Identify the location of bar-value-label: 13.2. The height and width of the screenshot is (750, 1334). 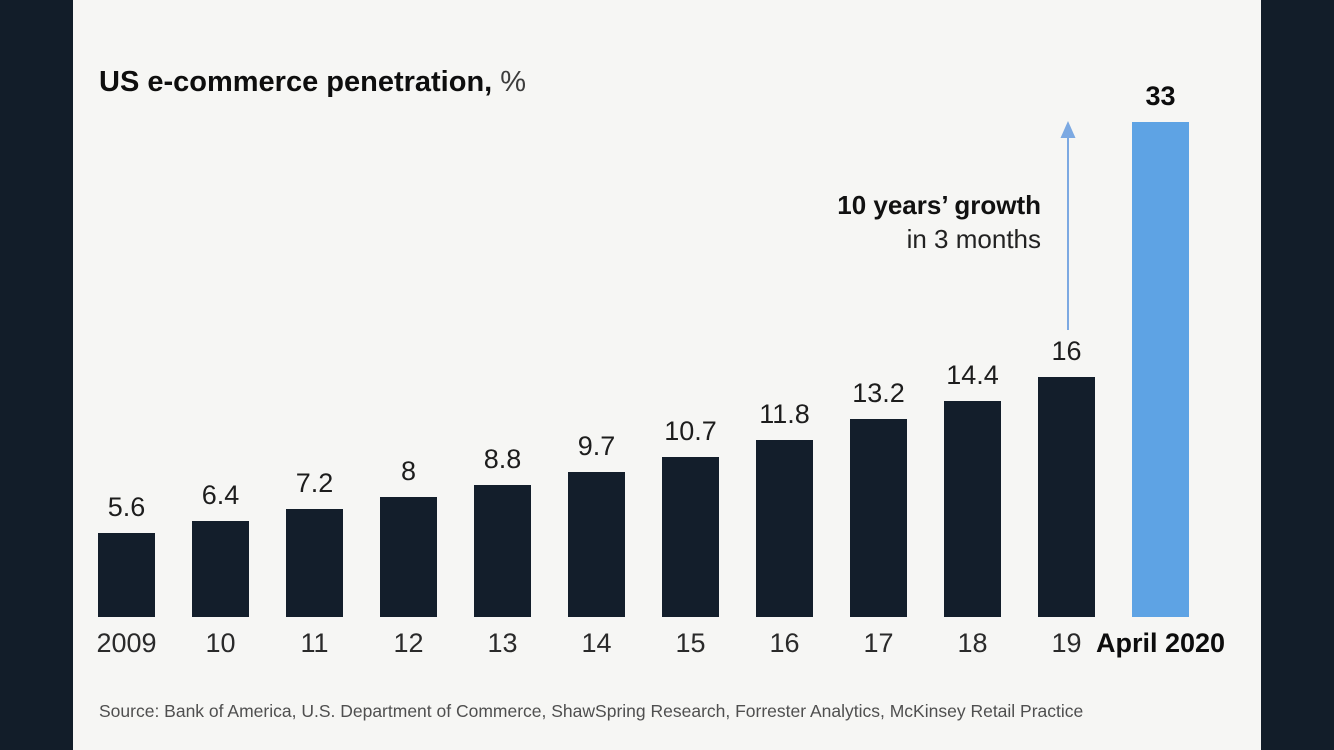
(878, 393).